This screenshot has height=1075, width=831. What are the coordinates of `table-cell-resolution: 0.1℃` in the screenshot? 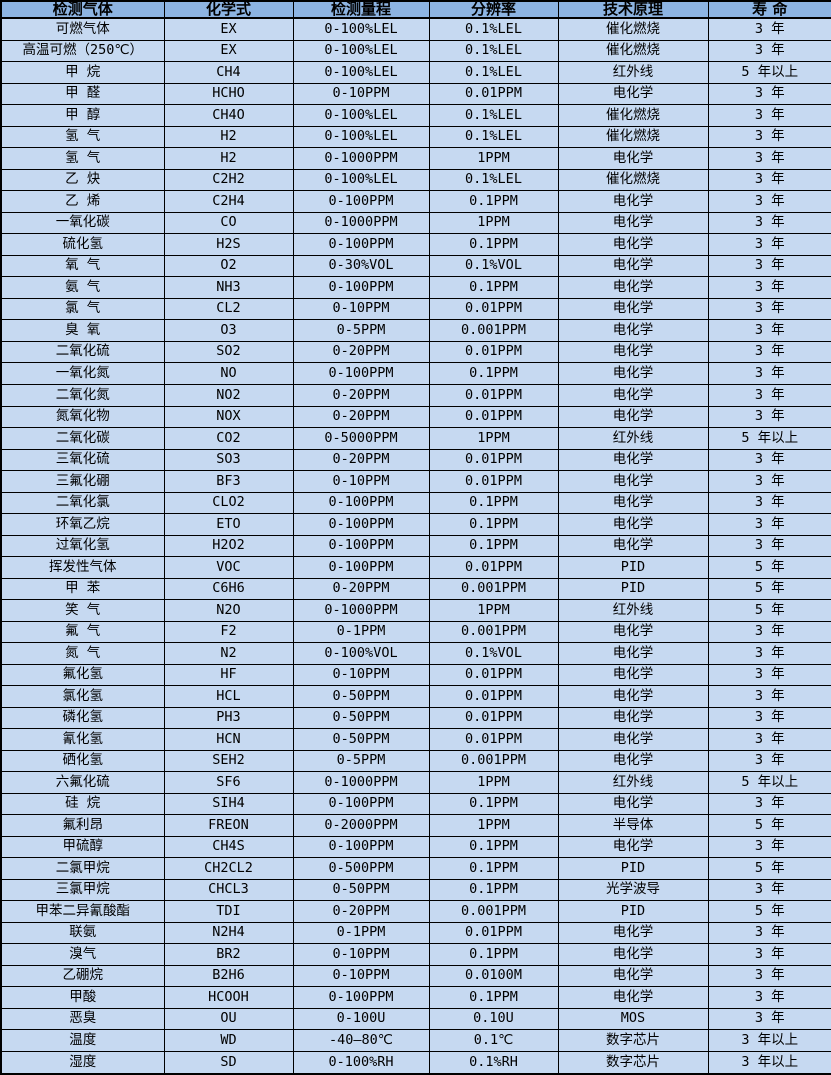 It's located at (493, 1040).